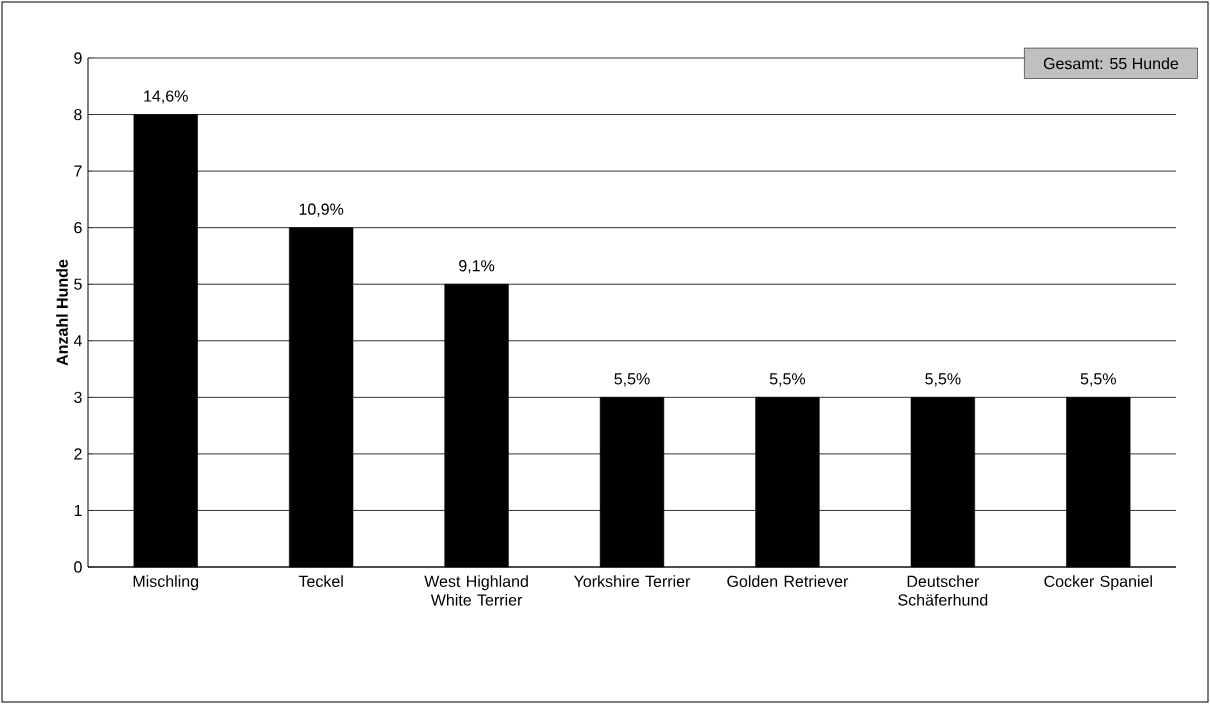 This screenshot has height=704, width=1210. Describe the element at coordinates (476, 590) in the screenshot. I see `x-tick-label: West Highland White Terrier` at that location.